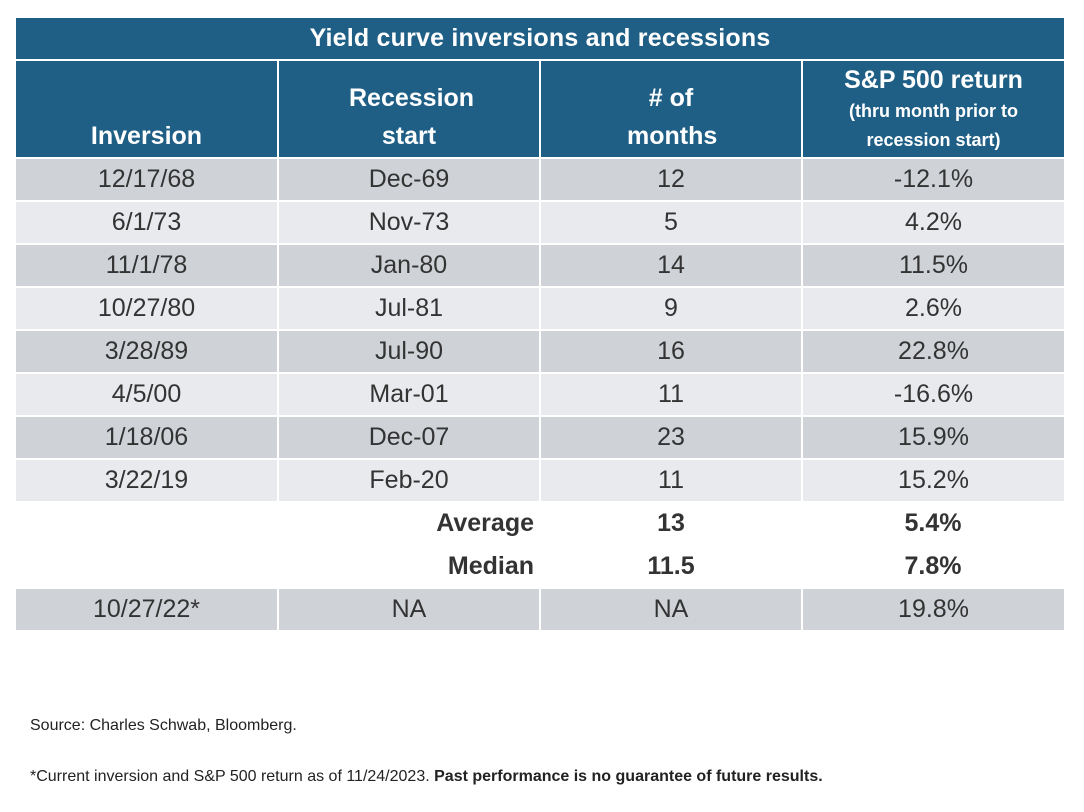 This screenshot has height=812, width=1084. Describe the element at coordinates (147, 608) in the screenshot. I see `cell-inversion: 10/27/22*` at that location.